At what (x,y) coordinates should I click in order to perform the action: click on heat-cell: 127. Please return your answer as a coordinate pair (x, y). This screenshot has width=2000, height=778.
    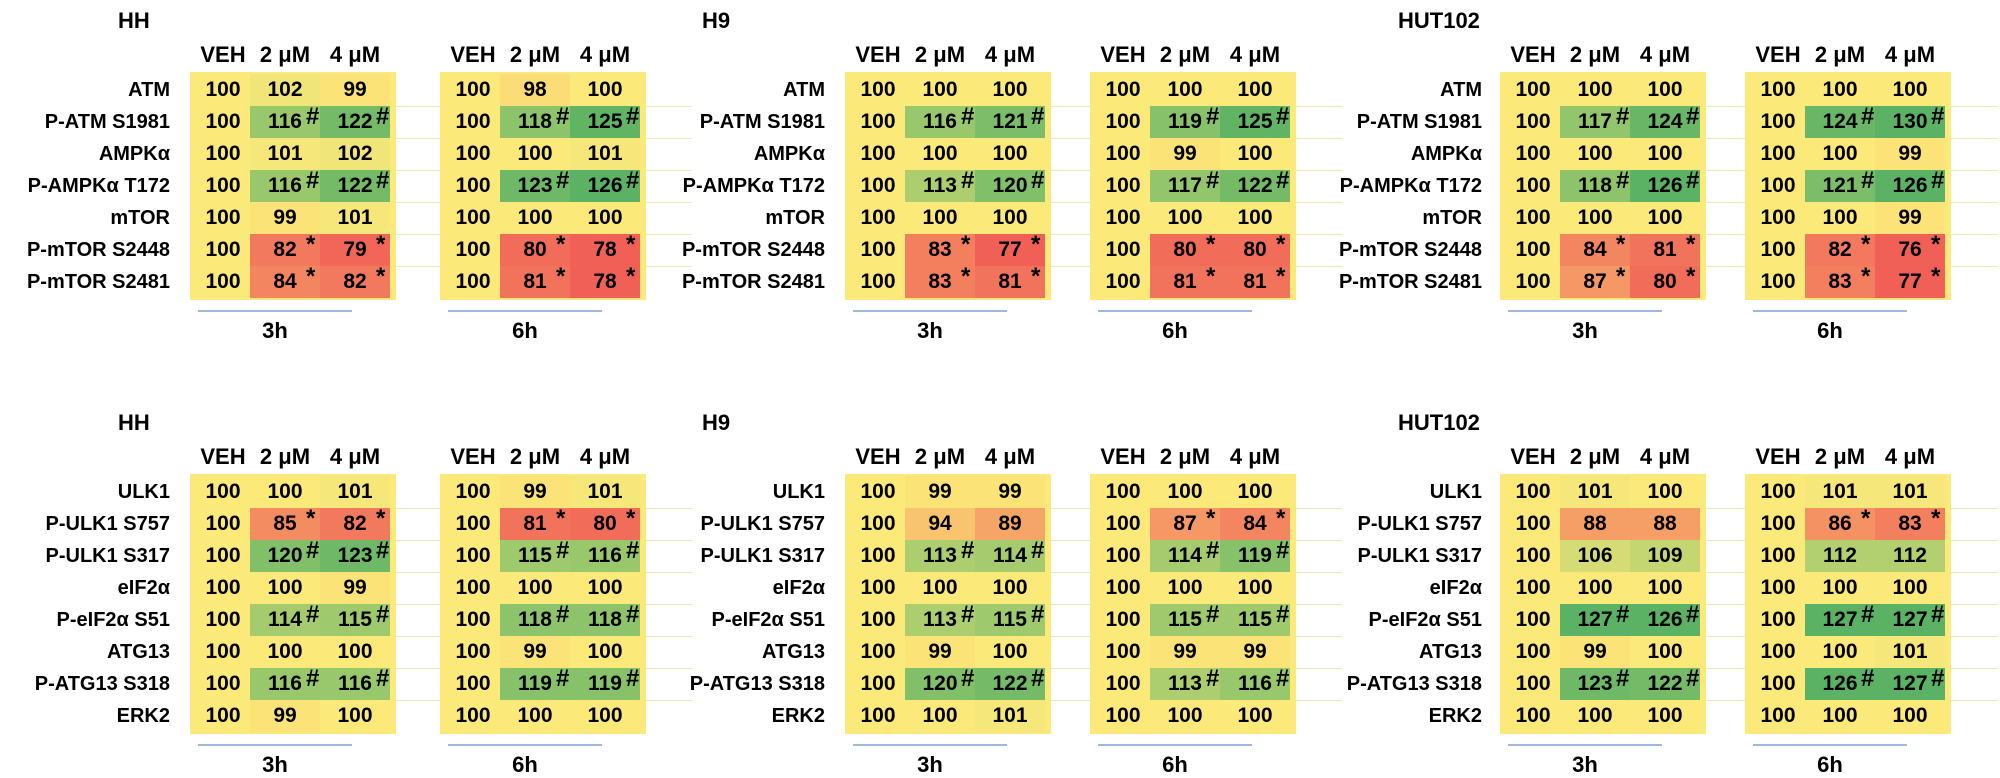
    Looking at the image, I should click on (1910, 620).